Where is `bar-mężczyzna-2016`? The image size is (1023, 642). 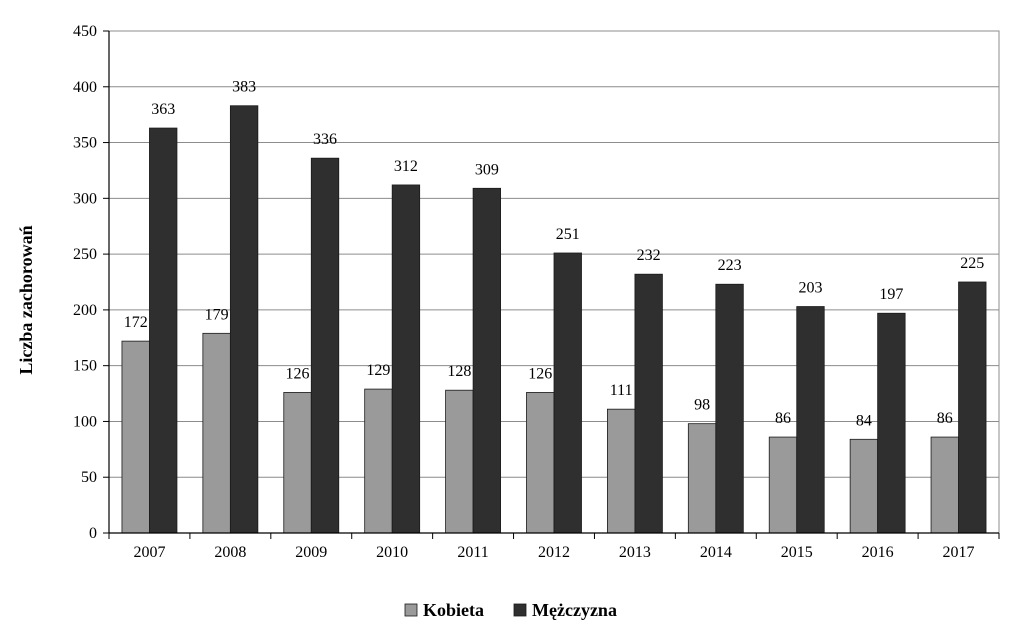 bar-mężczyzna-2016 is located at coordinates (891, 423).